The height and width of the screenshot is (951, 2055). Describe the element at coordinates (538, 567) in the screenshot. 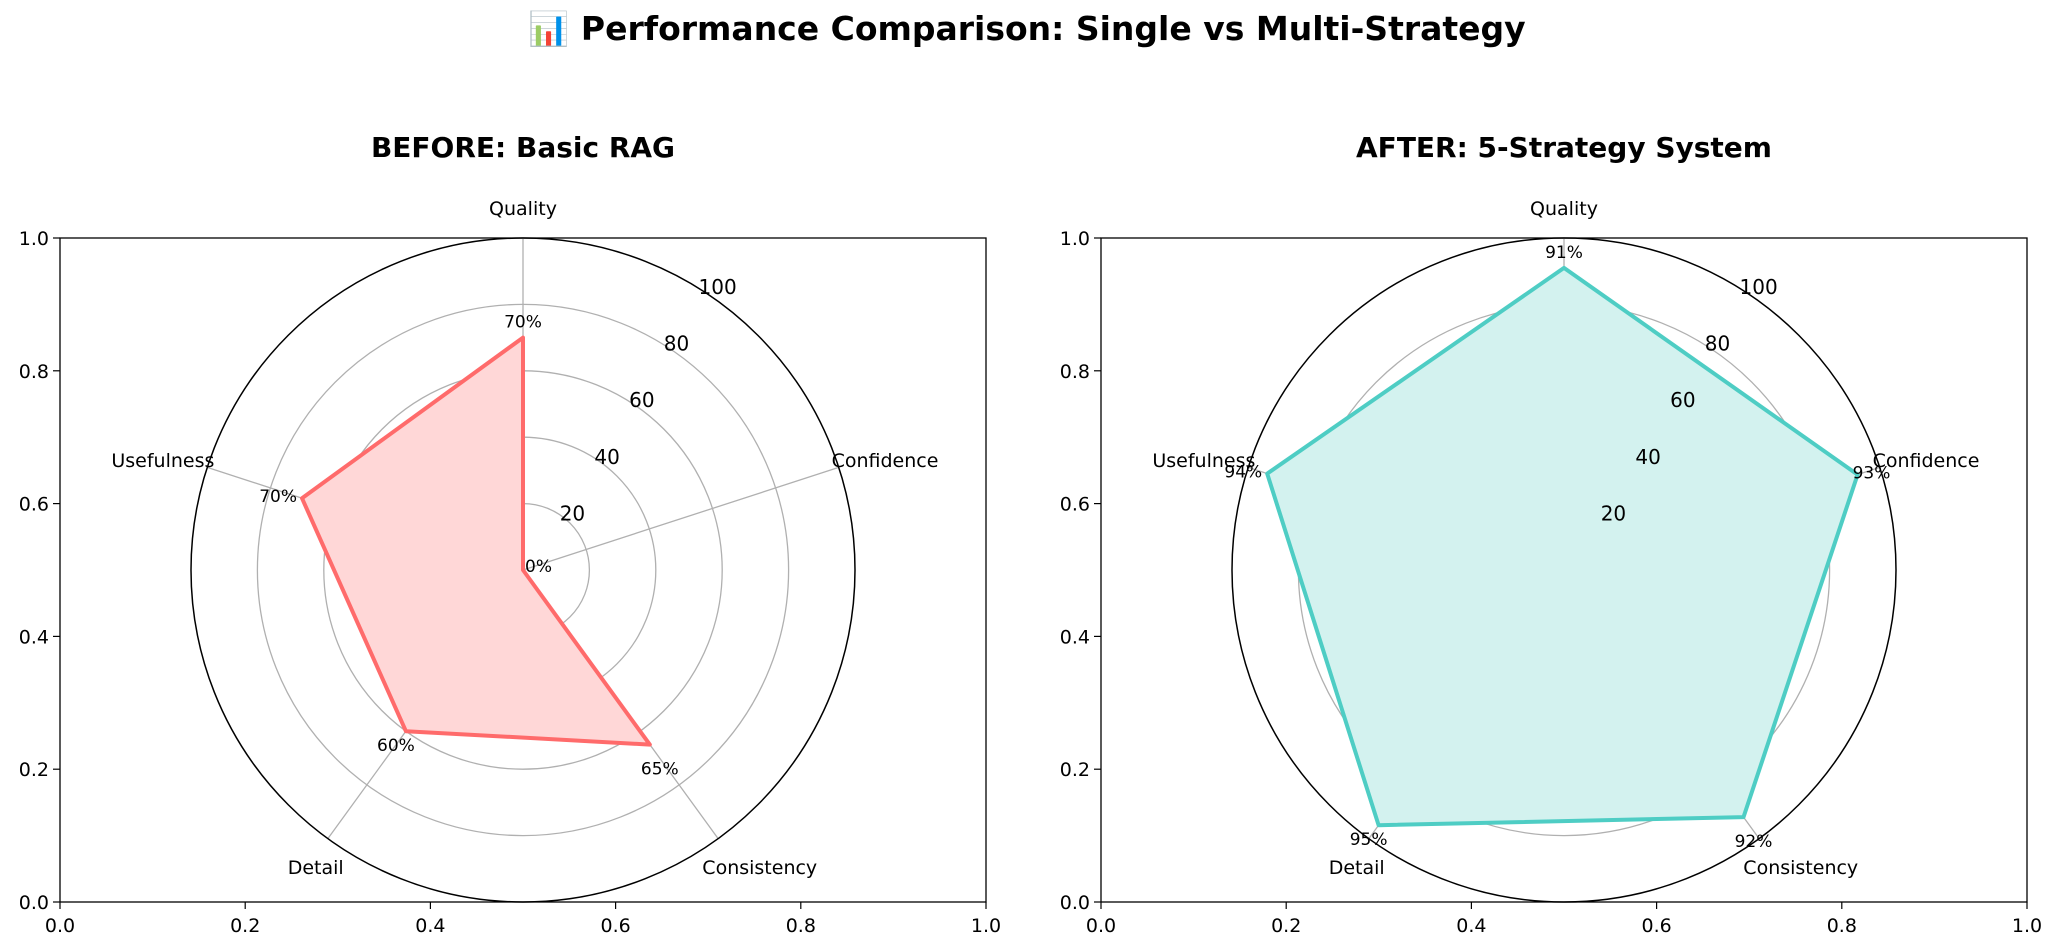

I see `value-label-confidence: 0%` at that location.